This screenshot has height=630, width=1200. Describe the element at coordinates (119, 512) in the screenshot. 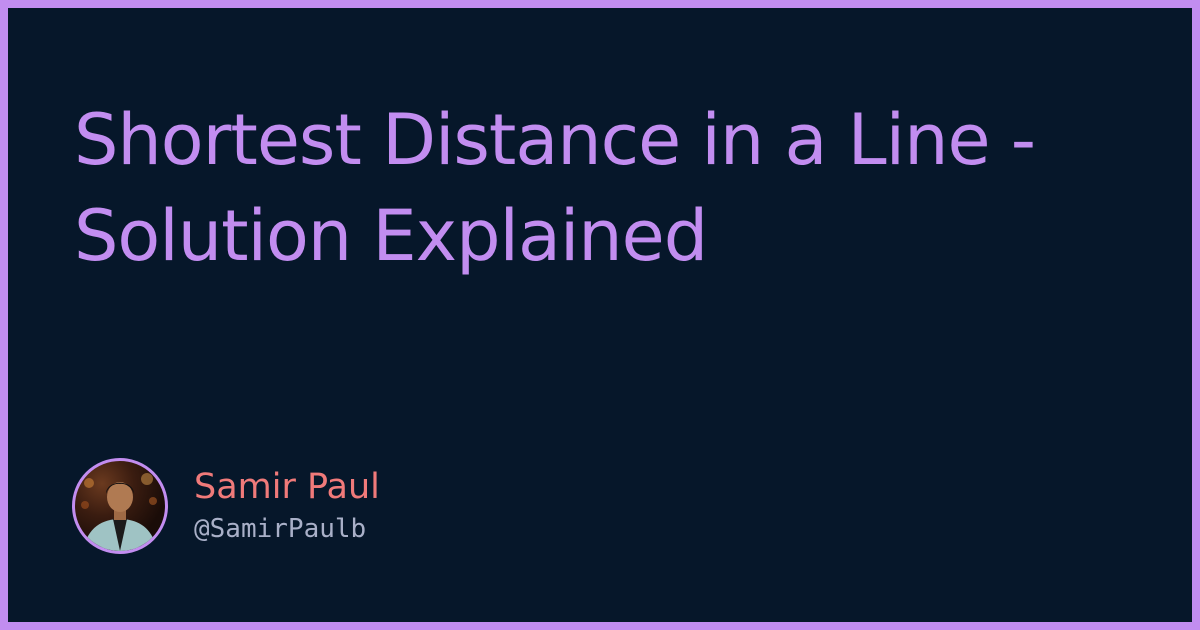

I see `avatar-photo-icon` at that location.